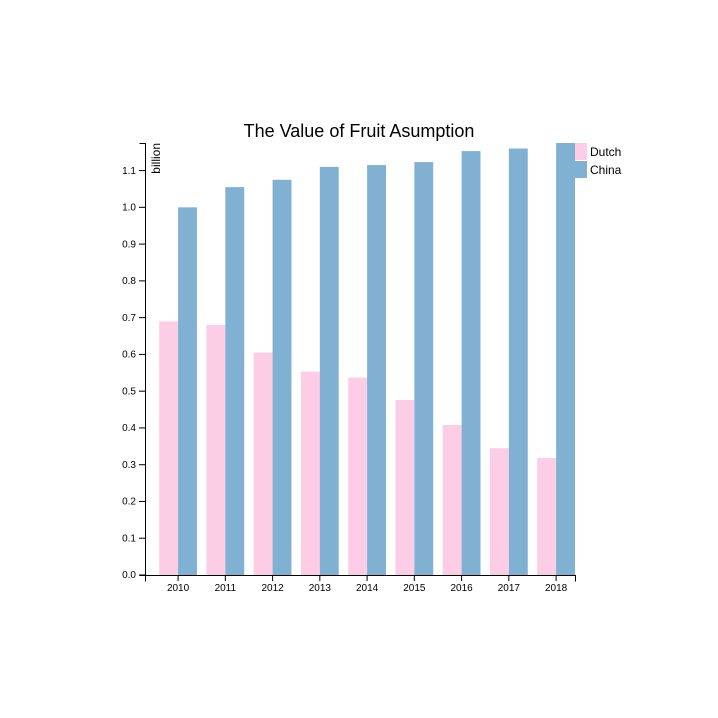 Image resolution: width=718 pixels, height=718 pixels. Describe the element at coordinates (129, 538) in the screenshot. I see `y-tick-label: 0.1` at that location.